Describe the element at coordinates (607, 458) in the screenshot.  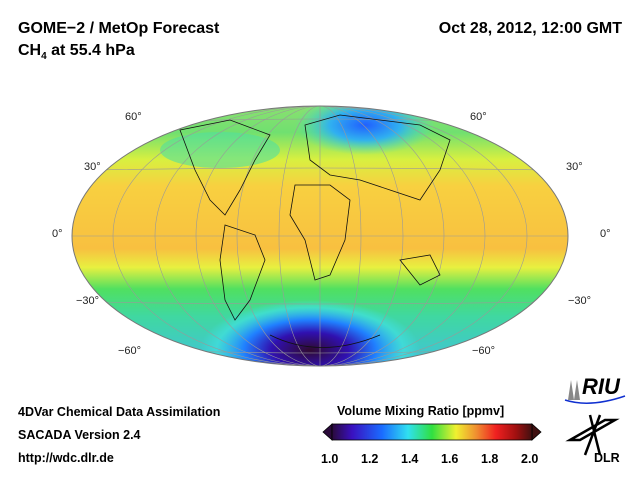
I see `dlr-logo-text: DLR` at that location.